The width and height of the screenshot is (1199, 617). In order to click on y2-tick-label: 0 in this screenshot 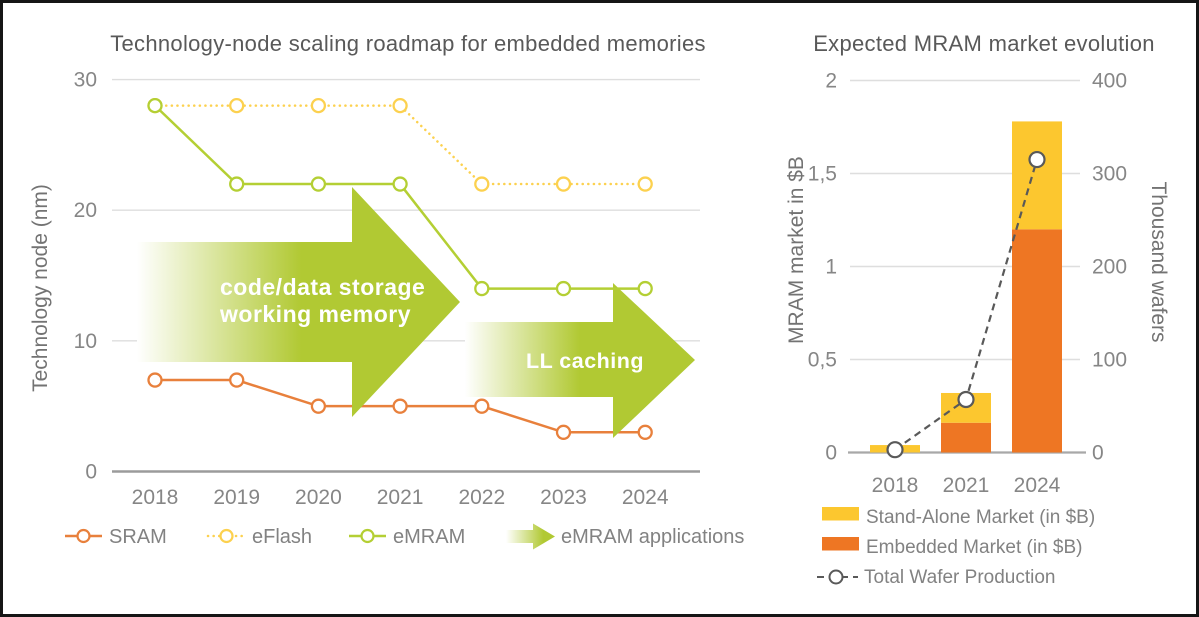, I will do `click(1098, 453)`.